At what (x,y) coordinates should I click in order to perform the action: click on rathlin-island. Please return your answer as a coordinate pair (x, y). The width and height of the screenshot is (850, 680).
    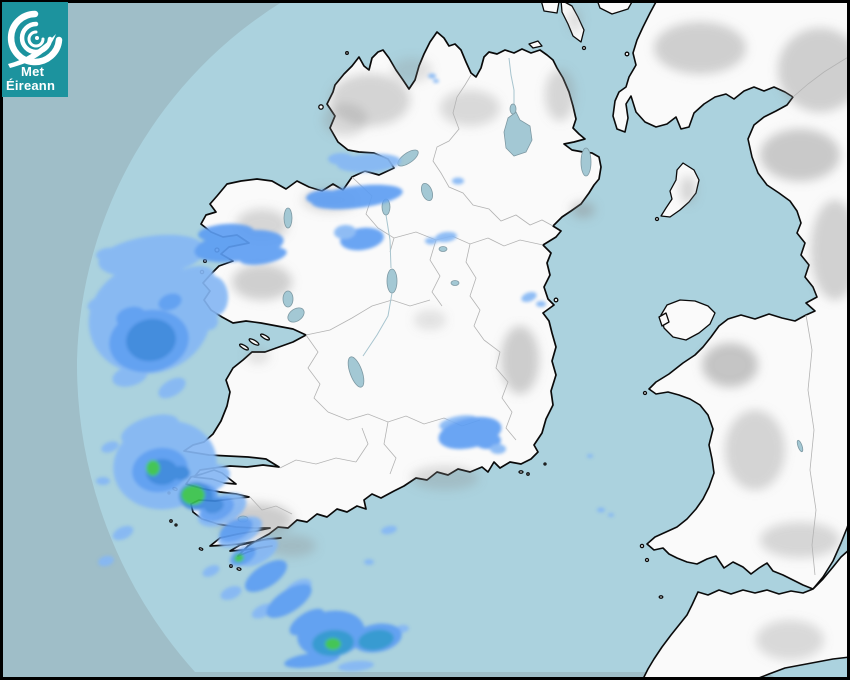
    Looking at the image, I should click on (535, 44).